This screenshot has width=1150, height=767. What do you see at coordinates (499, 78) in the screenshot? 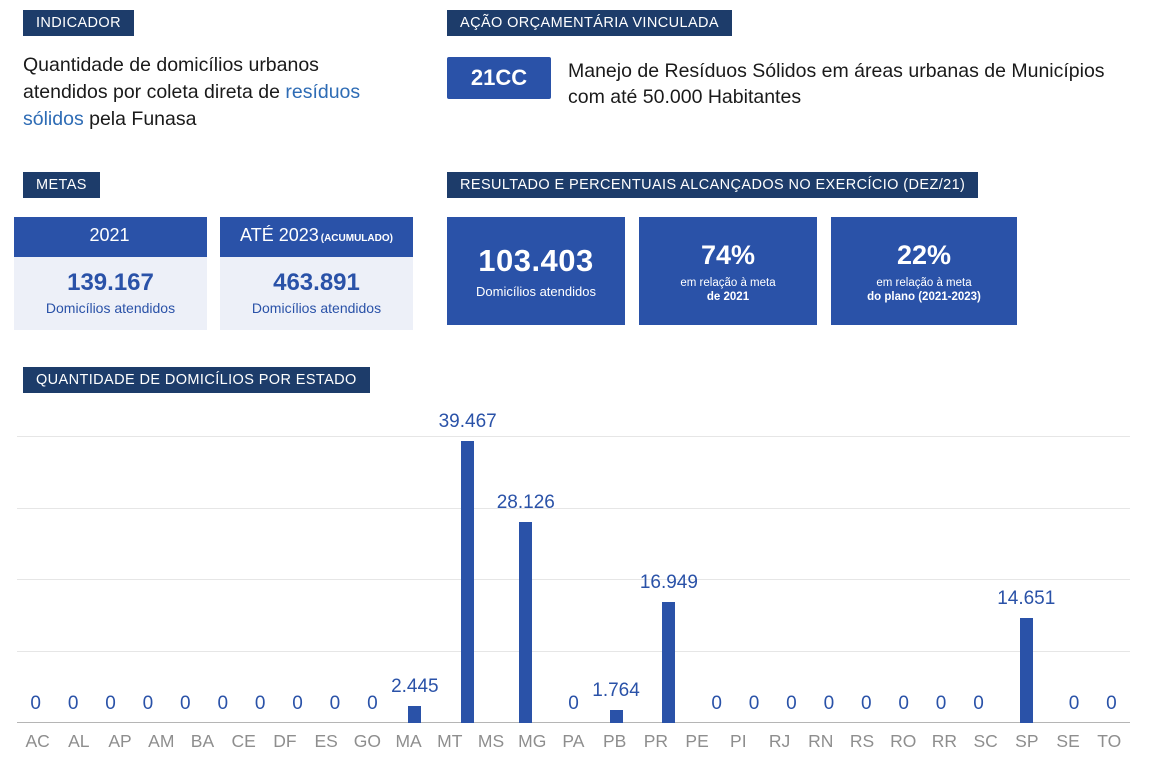
I see `budget-action-code: 21CC` at bounding box center [499, 78].